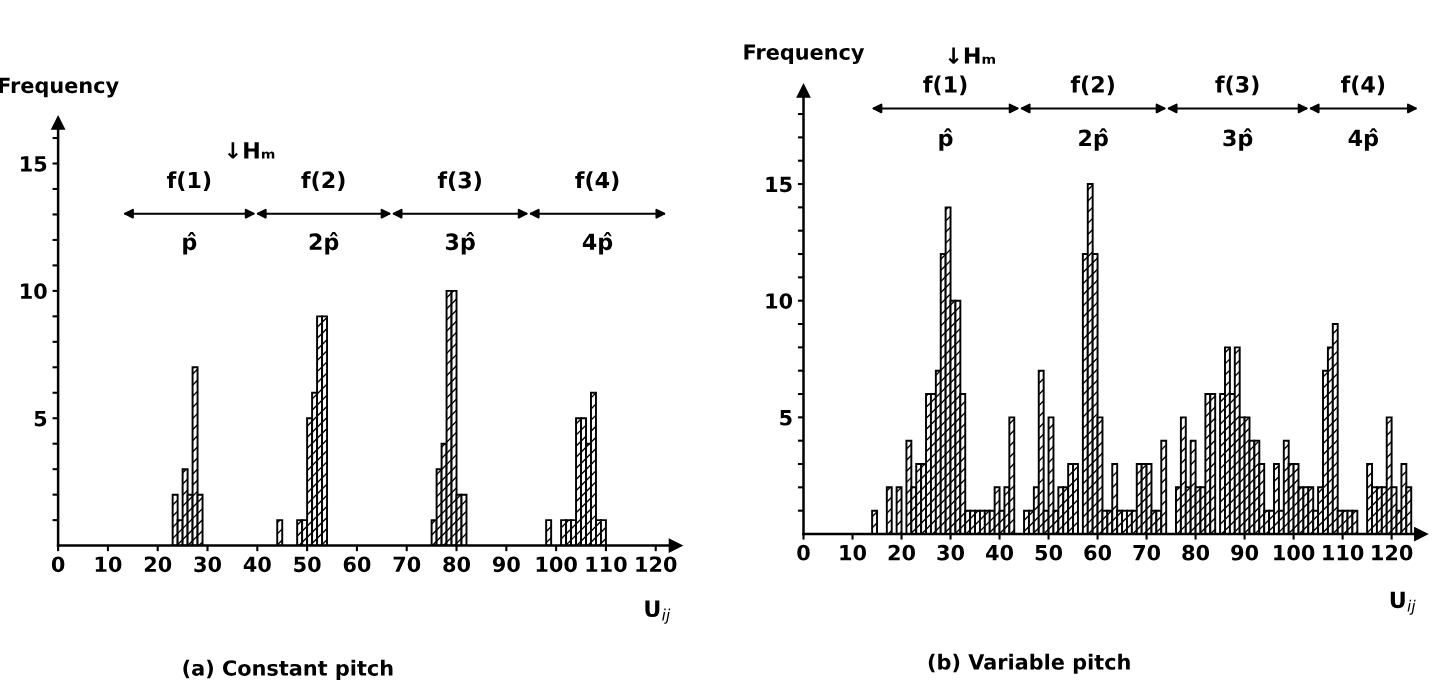 The height and width of the screenshot is (682, 1453). I want to click on annotation: ↓Hₘ, so click(251, 150).